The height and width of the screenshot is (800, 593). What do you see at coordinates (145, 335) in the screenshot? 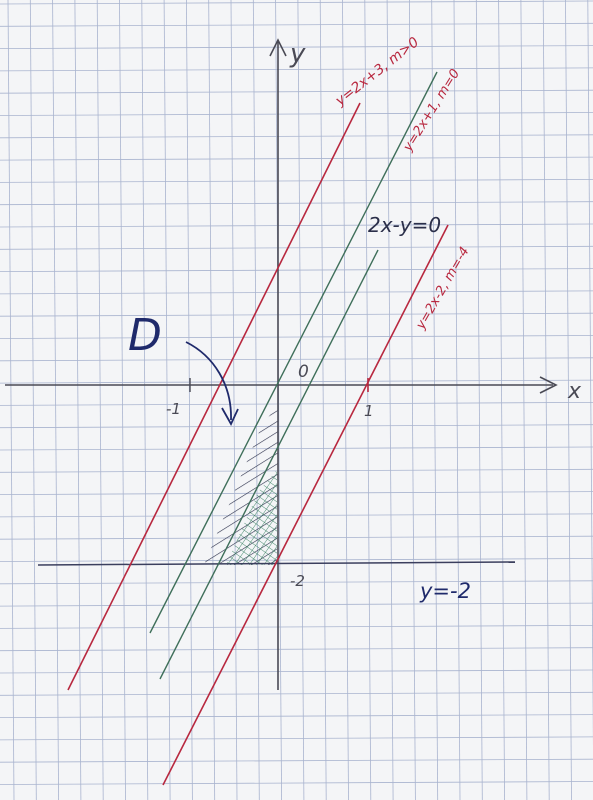
I see `region-d-label: D` at bounding box center [145, 335].